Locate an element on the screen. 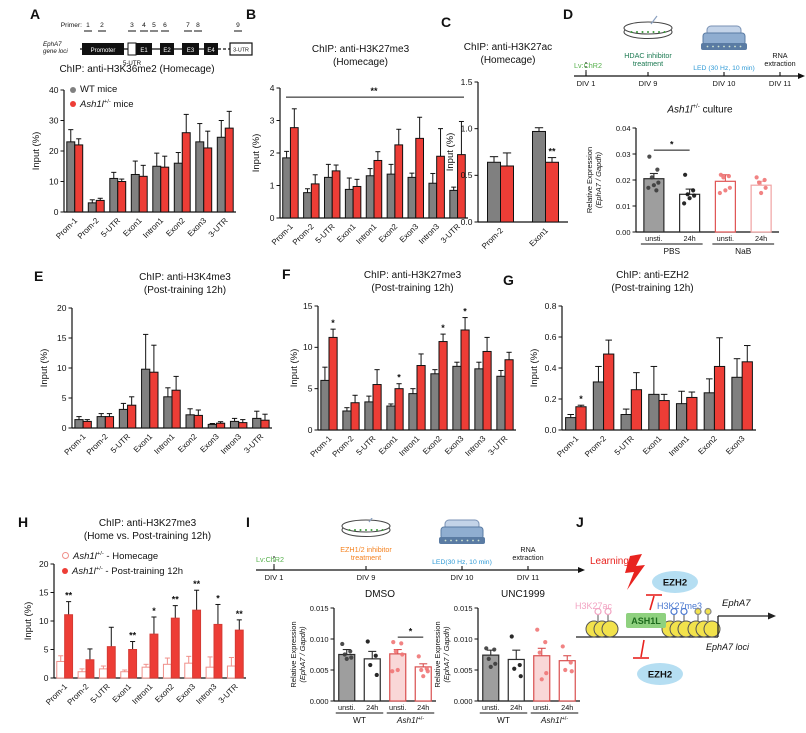  svg-text: unsti. is located at coordinates (346, 707).